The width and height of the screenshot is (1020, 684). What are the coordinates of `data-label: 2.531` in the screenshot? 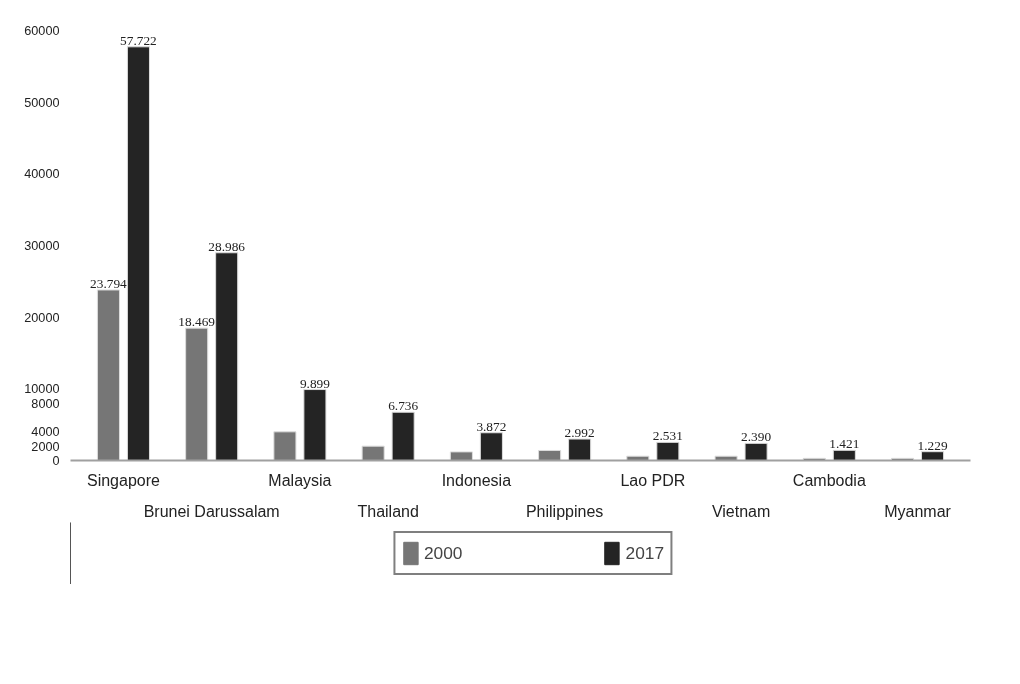 It's located at (667, 436).